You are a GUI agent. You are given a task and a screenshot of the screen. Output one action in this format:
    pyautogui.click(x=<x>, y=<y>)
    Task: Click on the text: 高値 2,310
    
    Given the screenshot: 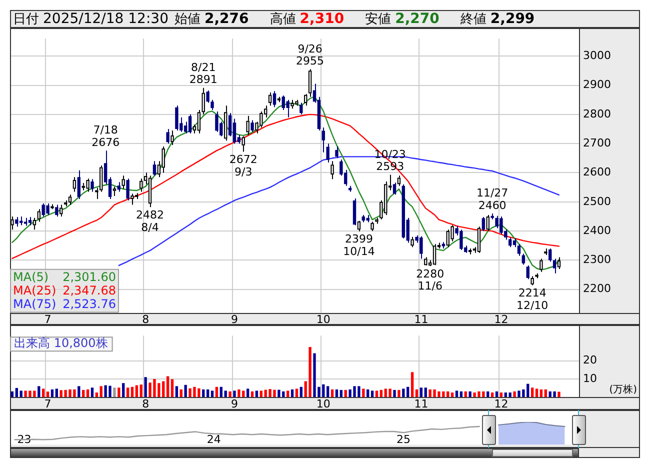 What is the action you would take?
    pyautogui.click(x=307, y=19)
    